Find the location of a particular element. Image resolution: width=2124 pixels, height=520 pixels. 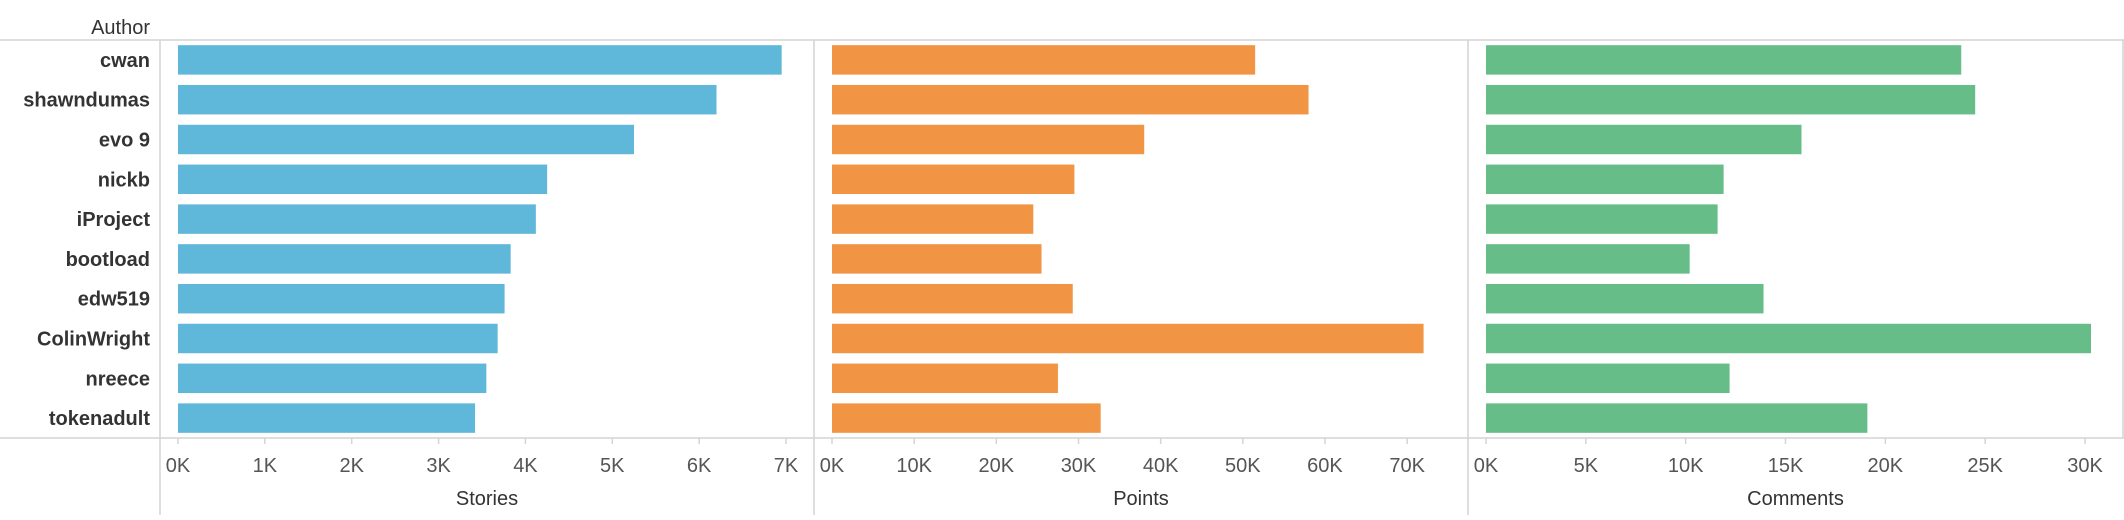

category-label: bootload is located at coordinates (108, 260).